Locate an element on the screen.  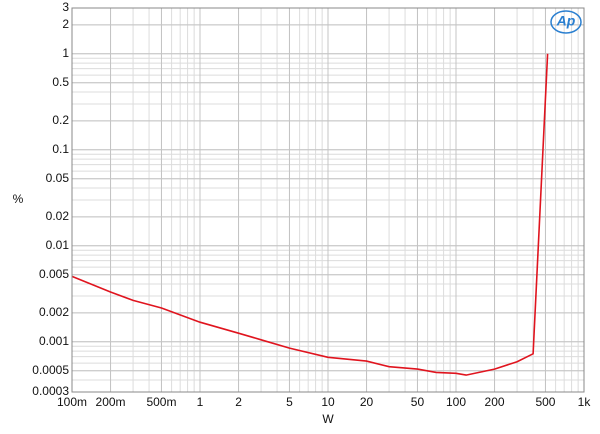
y-tick-label: 0.0003 is located at coordinates (50, 391).